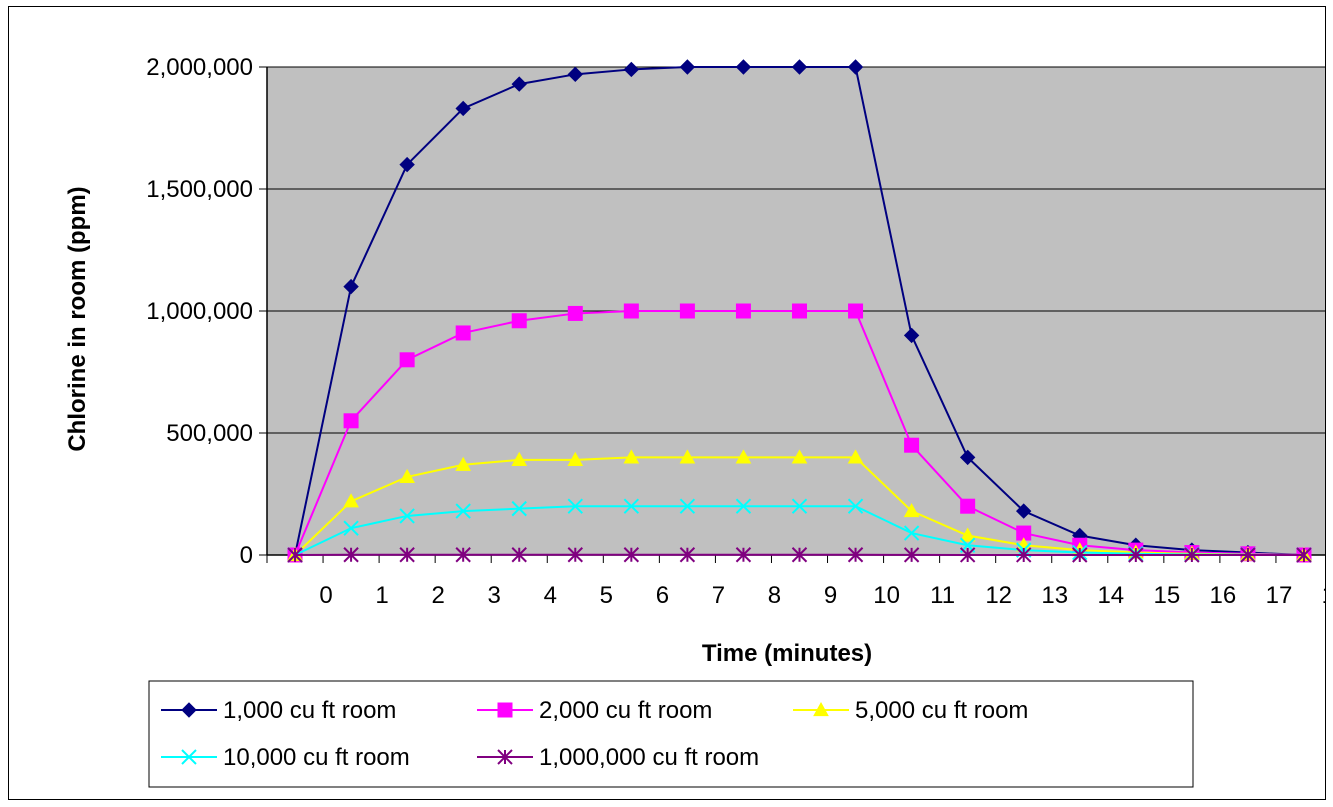 The height and width of the screenshot is (807, 1333). I want to click on y-tick-label: 500,000, so click(209, 433).